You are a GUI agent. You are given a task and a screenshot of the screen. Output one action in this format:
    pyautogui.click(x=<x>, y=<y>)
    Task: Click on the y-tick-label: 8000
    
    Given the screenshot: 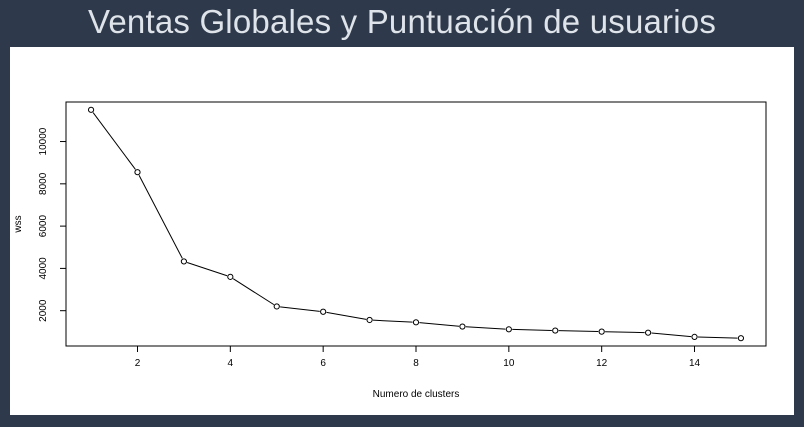 What is the action you would take?
    pyautogui.click(x=43, y=183)
    